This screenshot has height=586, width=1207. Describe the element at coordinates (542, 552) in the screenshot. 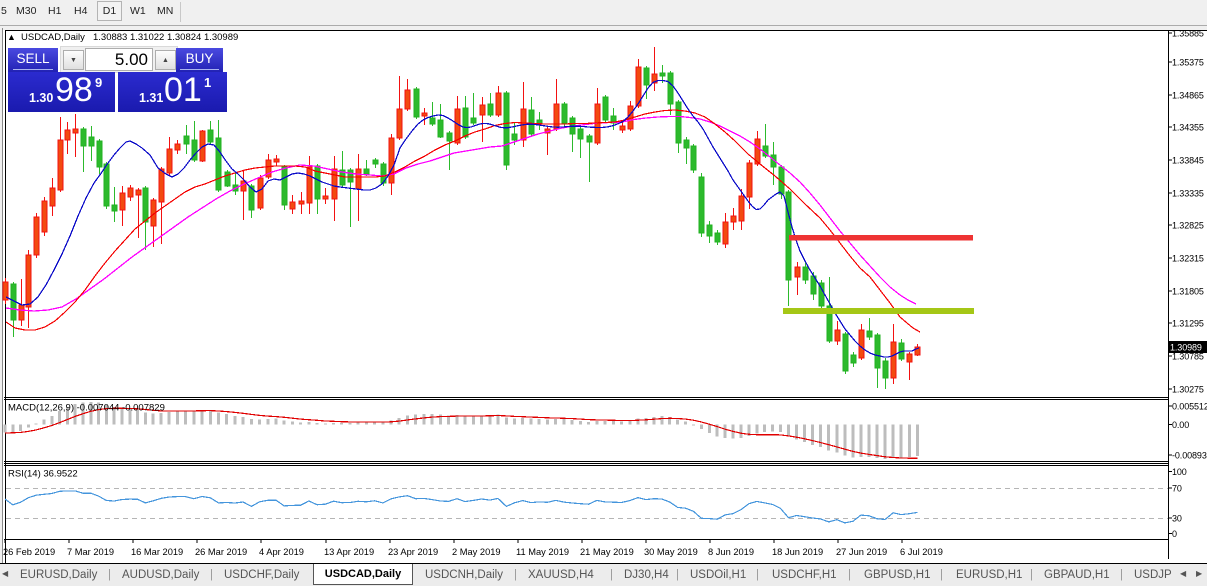

I see `svg-text: 11 May 2019` at that location.